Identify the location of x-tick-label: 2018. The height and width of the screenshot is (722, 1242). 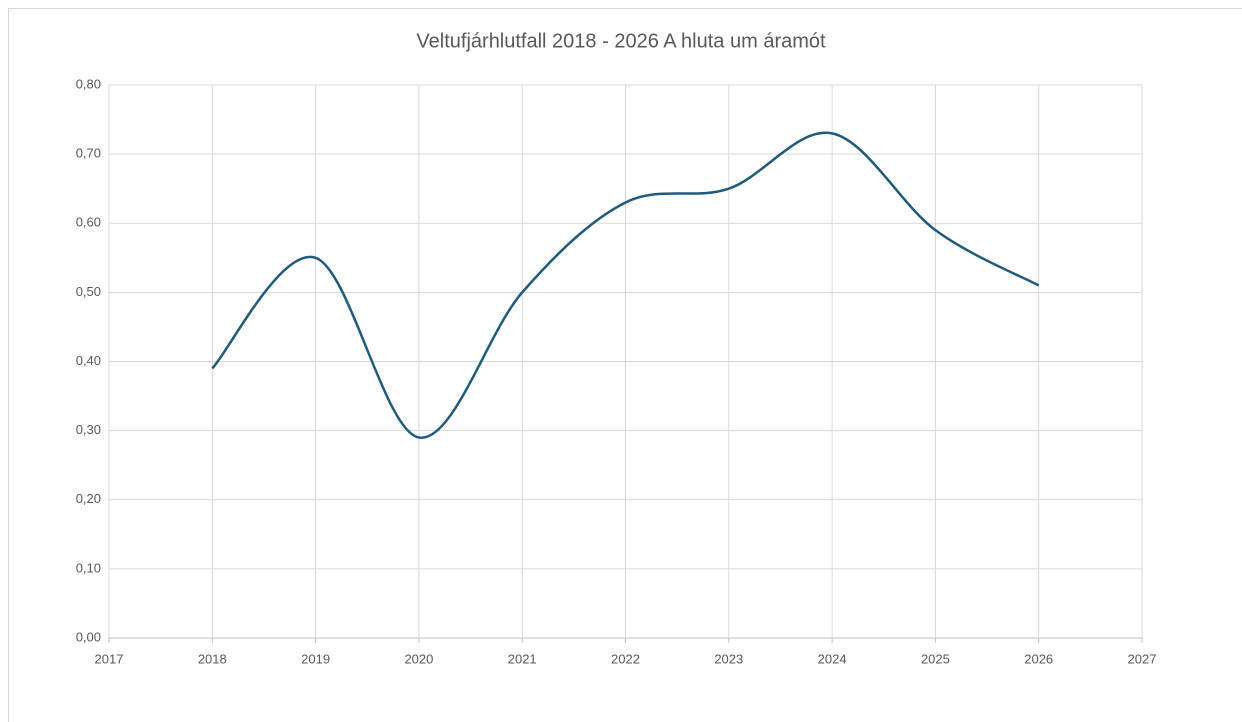
(212, 658).